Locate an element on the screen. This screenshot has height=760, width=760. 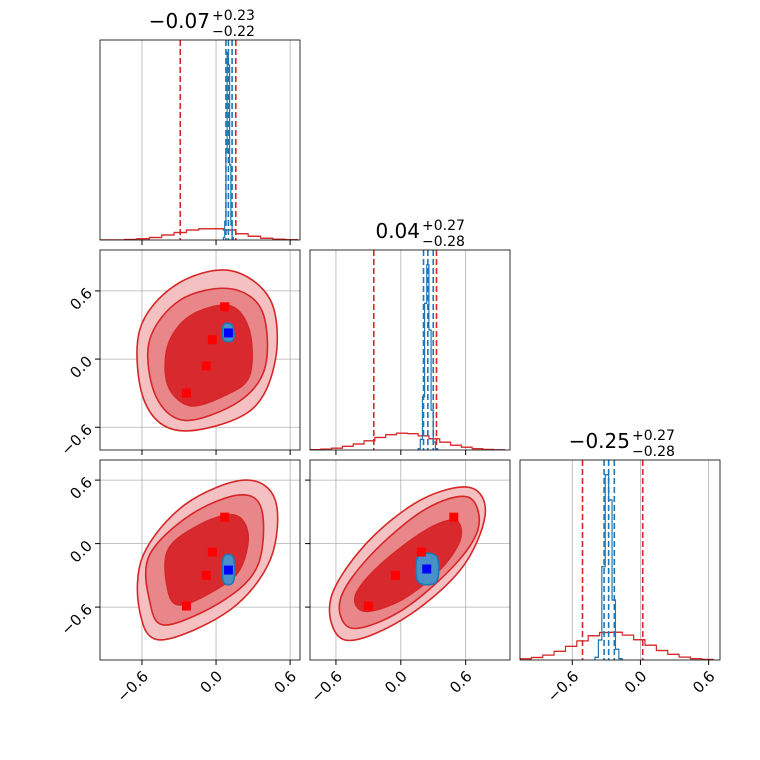
title-lower: −0.22 is located at coordinates (233, 32).